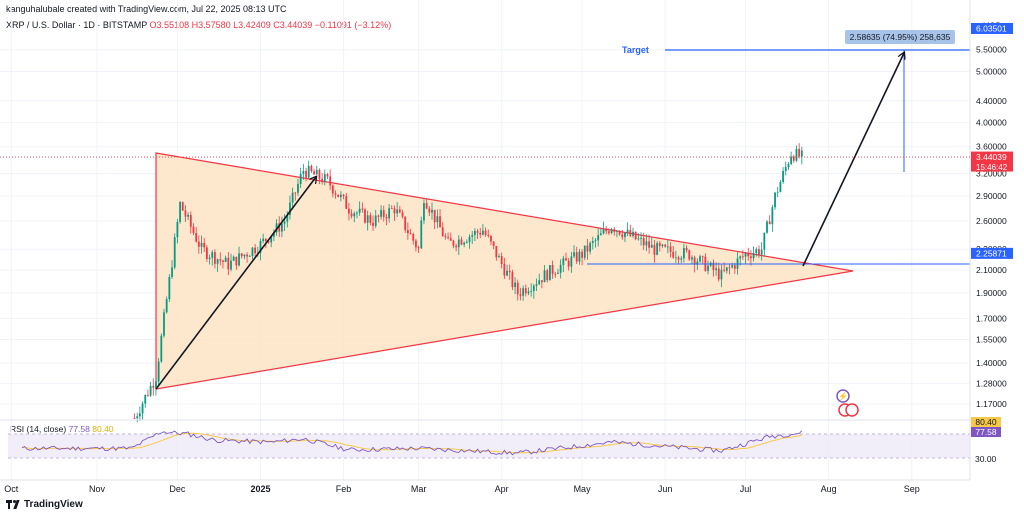 The image size is (1024, 517). What do you see at coordinates (843, 396) in the screenshot?
I see `lightning-event-icon` at bounding box center [843, 396].